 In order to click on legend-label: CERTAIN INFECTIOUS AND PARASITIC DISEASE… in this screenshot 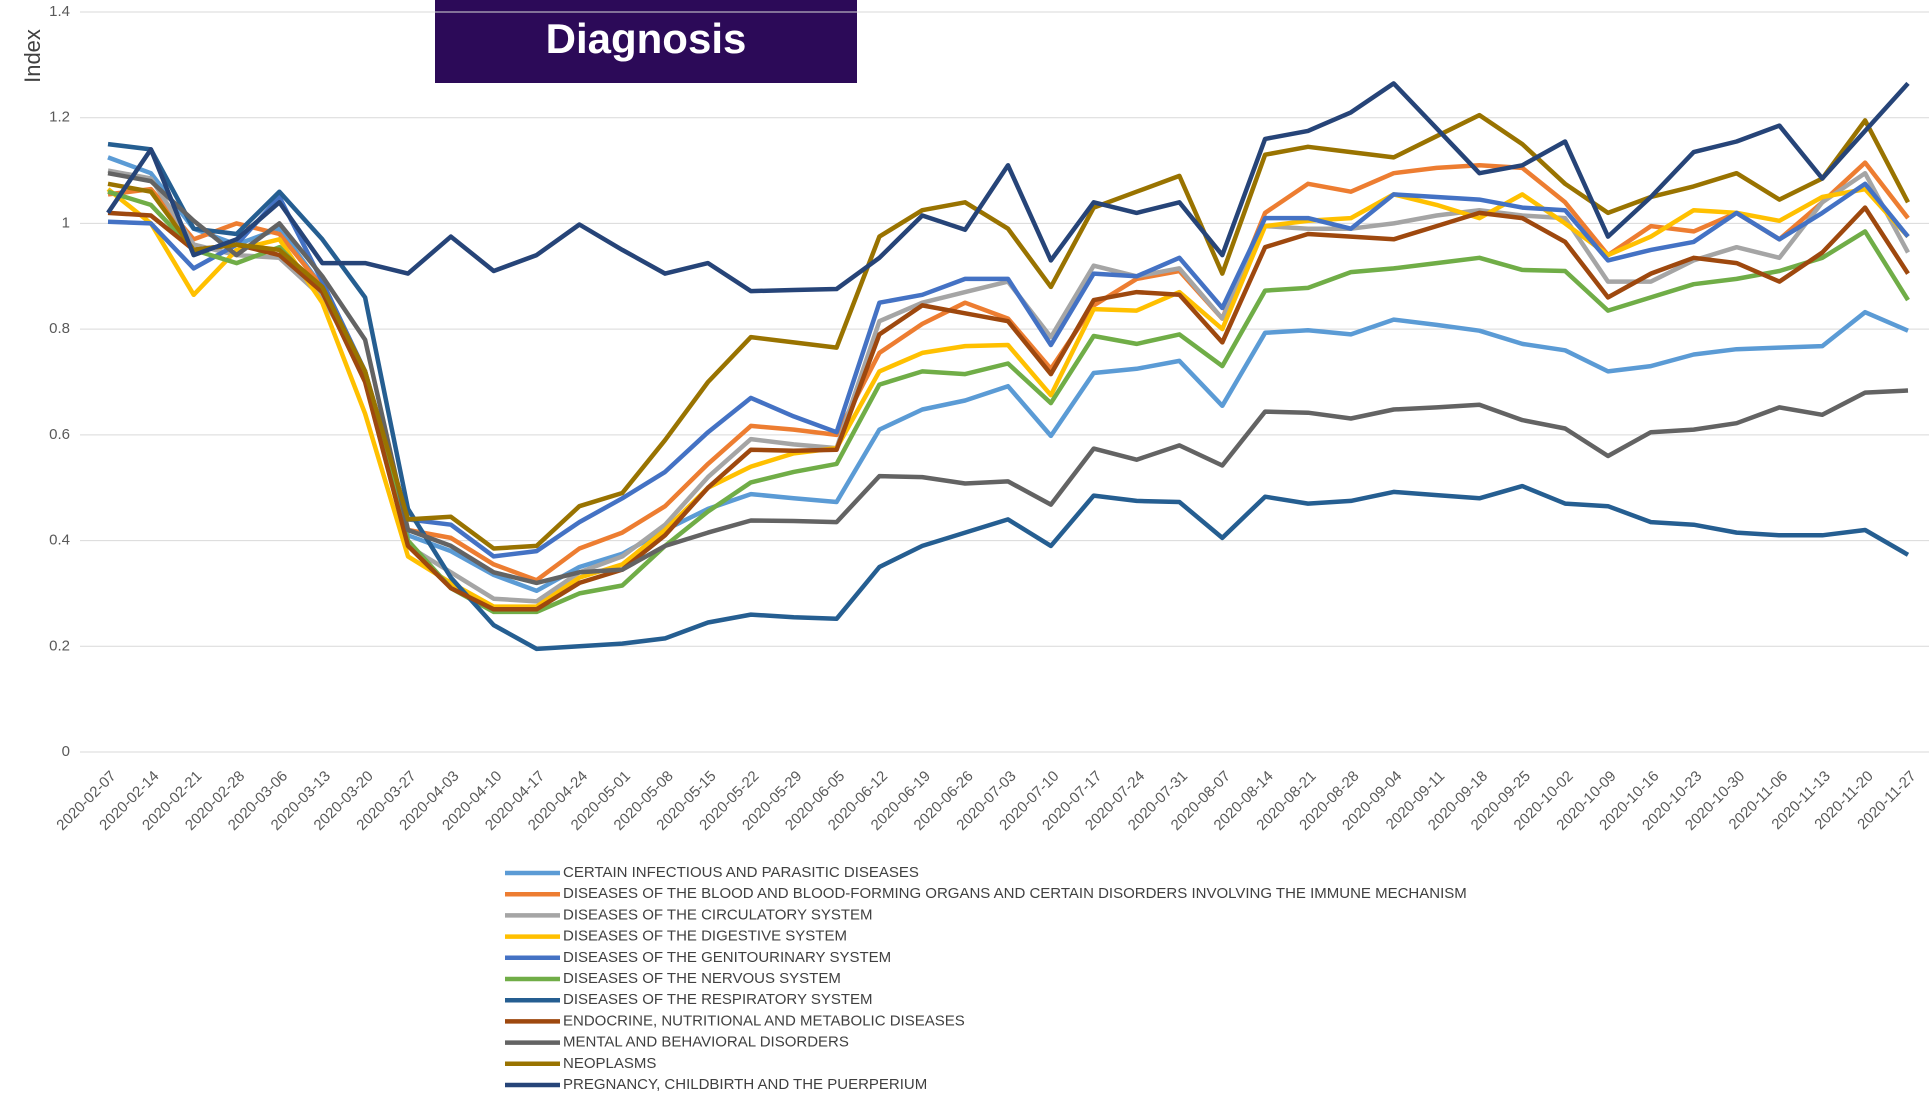, I will do `click(741, 872)`.